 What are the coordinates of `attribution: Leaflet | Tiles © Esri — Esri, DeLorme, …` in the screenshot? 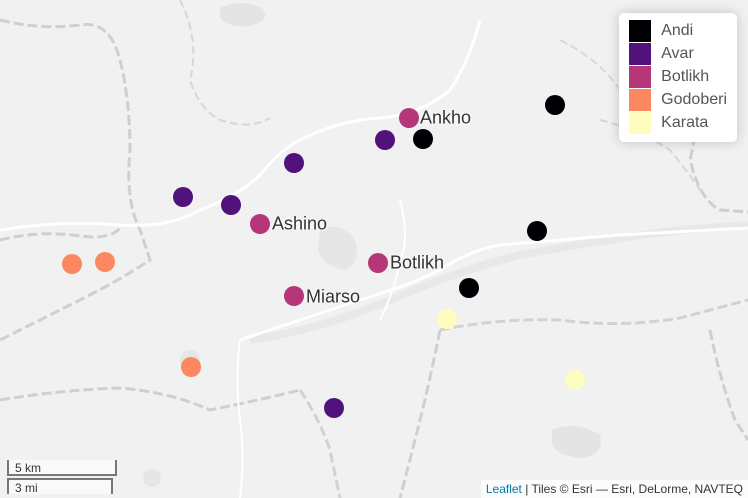 It's located at (614, 489).